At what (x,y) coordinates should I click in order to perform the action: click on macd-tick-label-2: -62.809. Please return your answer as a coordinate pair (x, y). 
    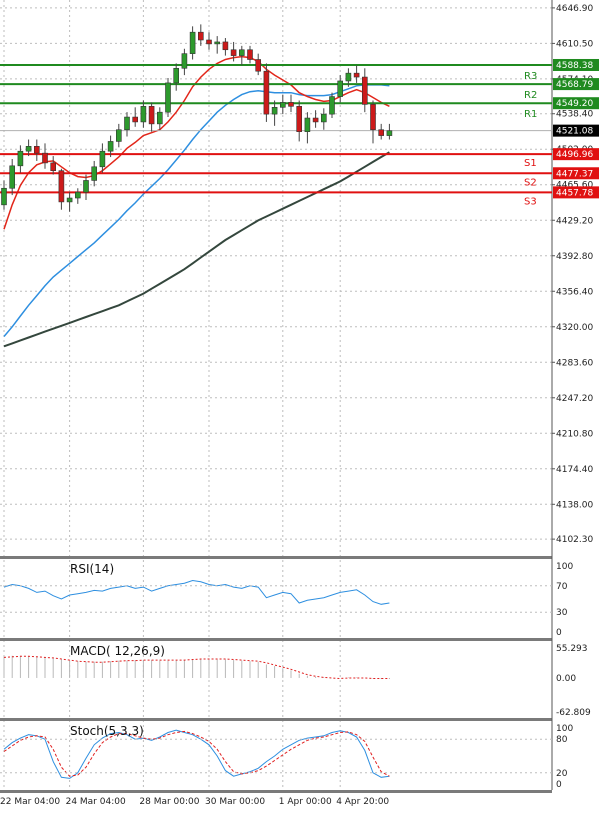
    Looking at the image, I should click on (573, 713).